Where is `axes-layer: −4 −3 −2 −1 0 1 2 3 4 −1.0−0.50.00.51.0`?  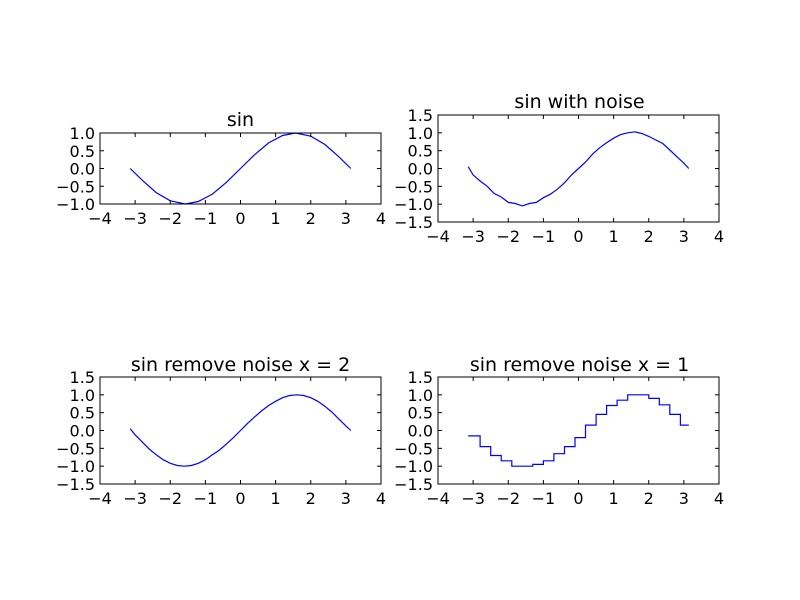
axes-layer: −4 −3 −2 −1 0 1 2 3 4 −1.0−0.50.00.51.0 is located at coordinates (221, 176).